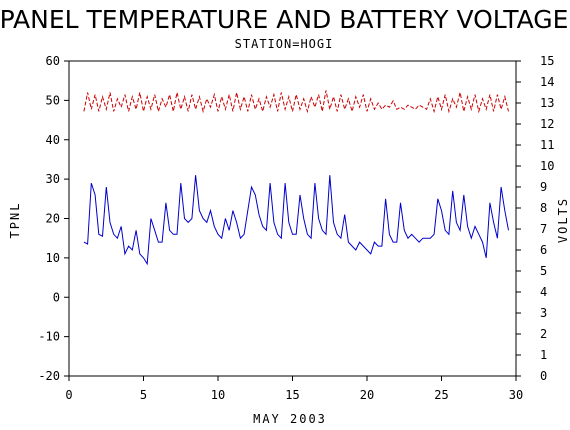 This screenshot has height=430, width=570. I want to click on right-y-tick-label: 0, so click(543, 376).